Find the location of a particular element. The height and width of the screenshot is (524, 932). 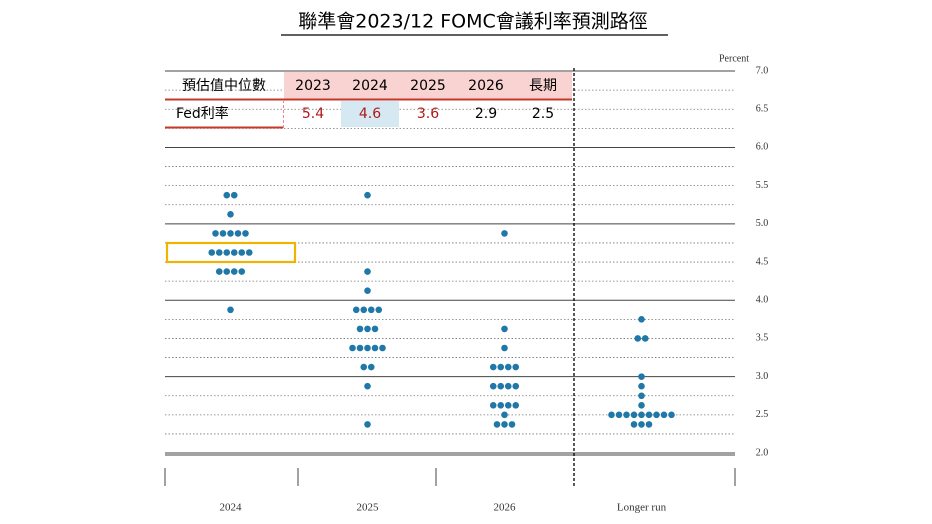

table-cell: 4.6 is located at coordinates (370, 114).